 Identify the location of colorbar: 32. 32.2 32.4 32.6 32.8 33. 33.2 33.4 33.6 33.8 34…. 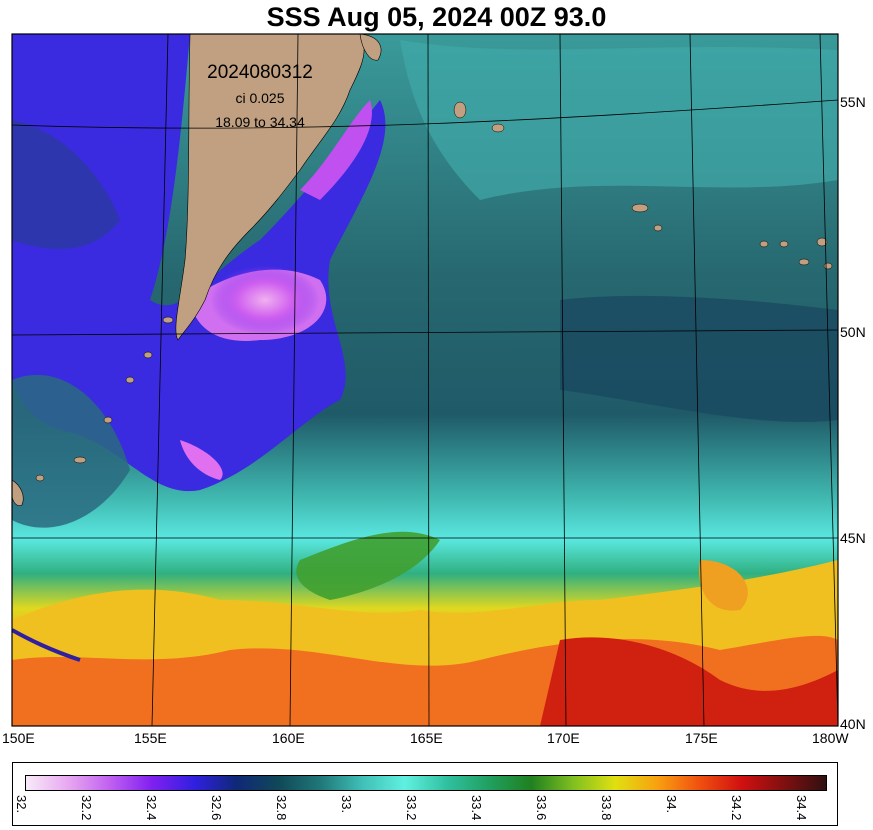
(425, 794).